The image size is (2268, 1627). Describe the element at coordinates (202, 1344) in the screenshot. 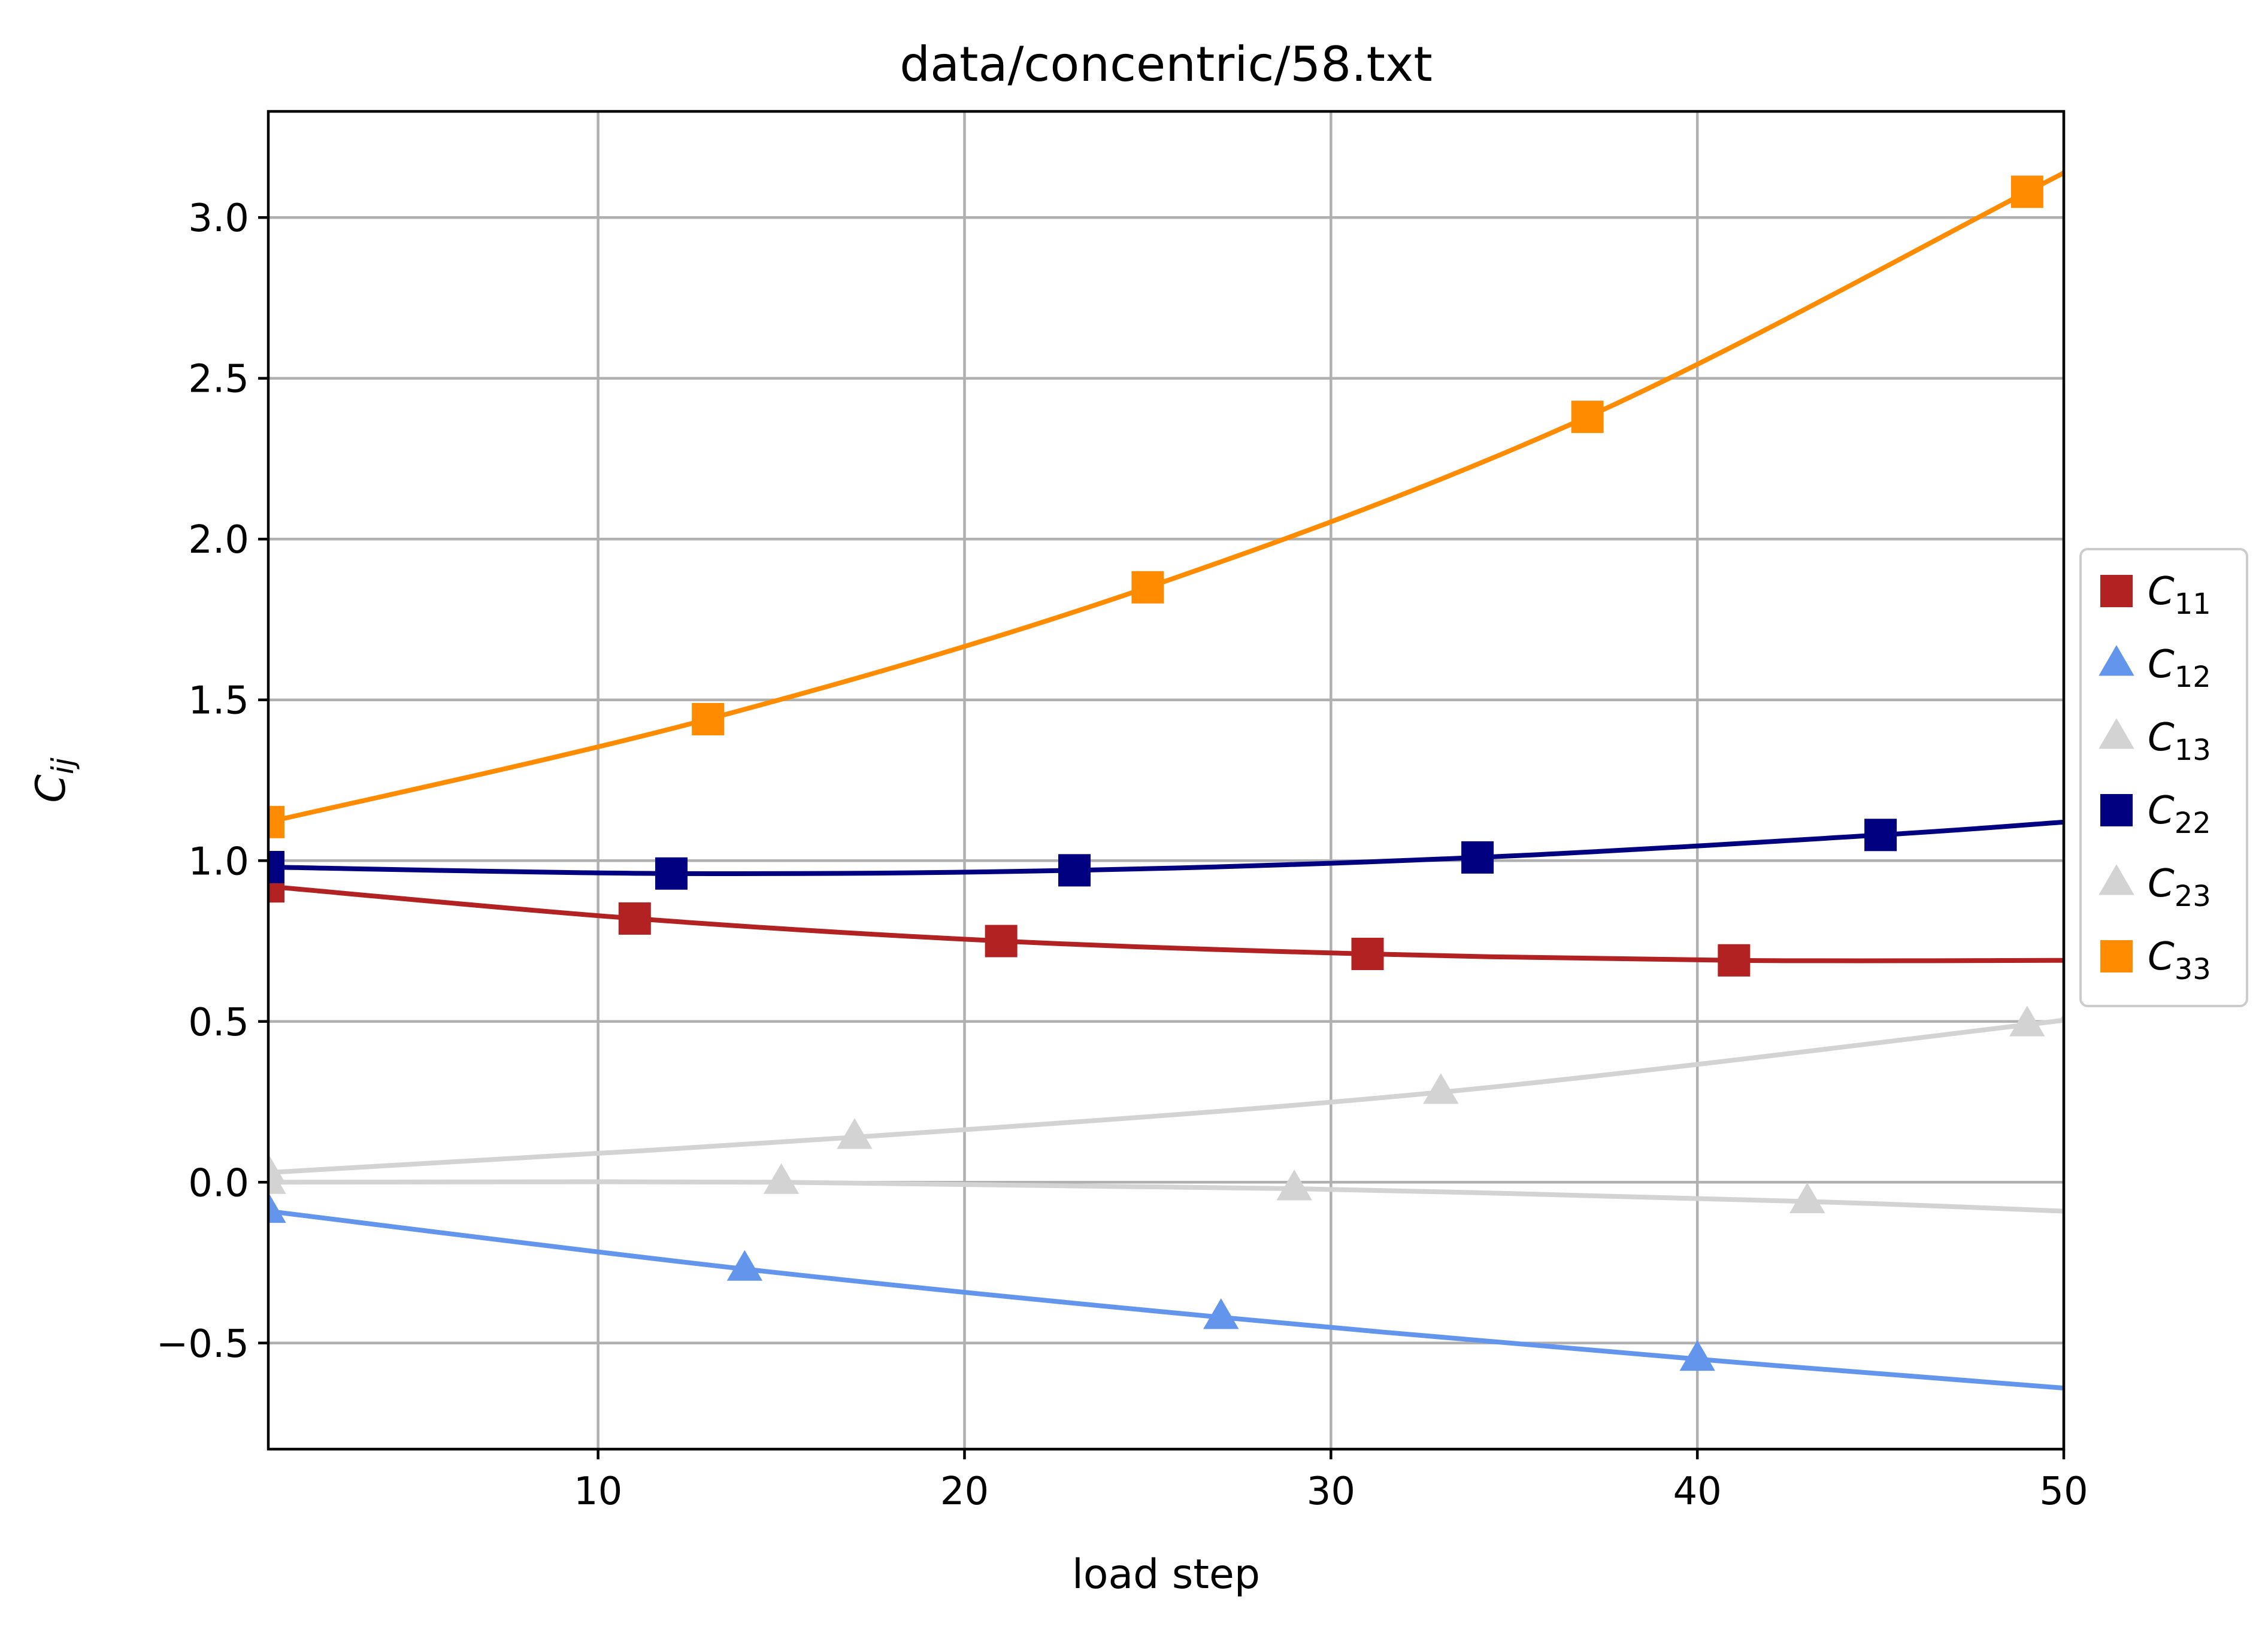

I see `y-tick-label: −0.5` at that location.